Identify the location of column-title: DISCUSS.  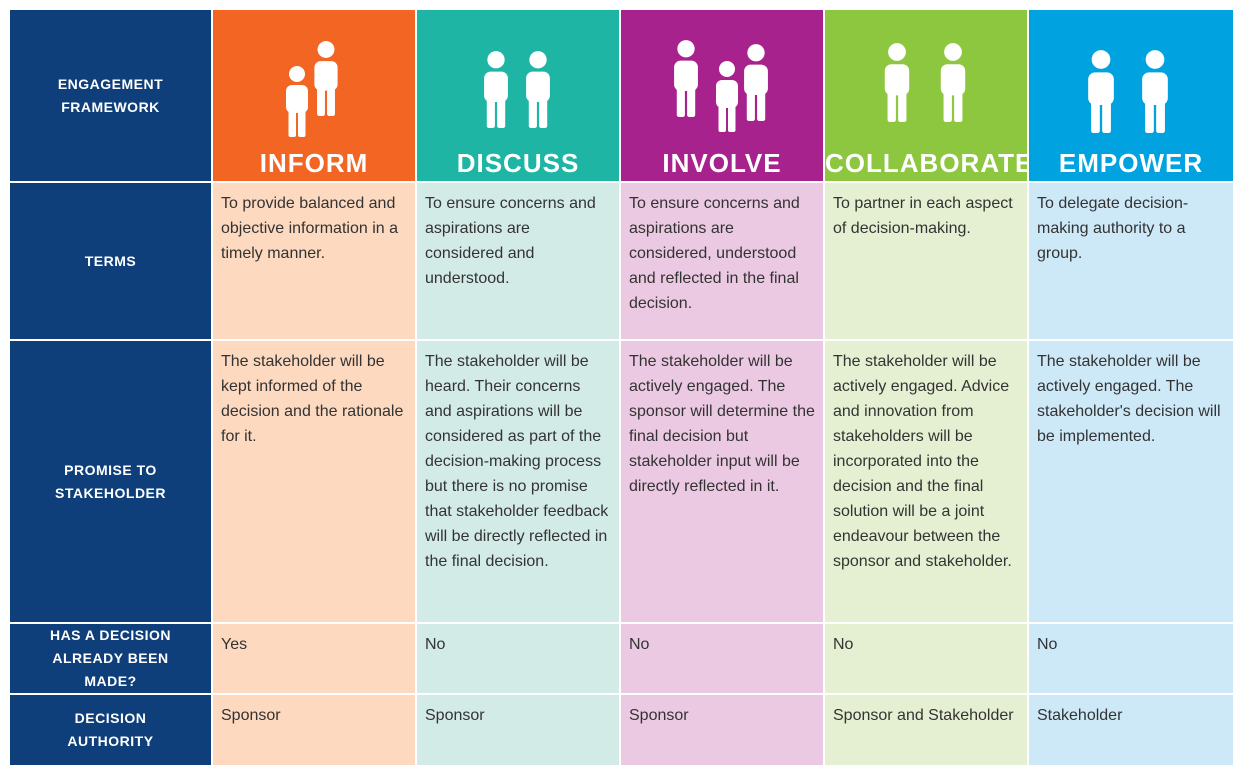
(518, 163).